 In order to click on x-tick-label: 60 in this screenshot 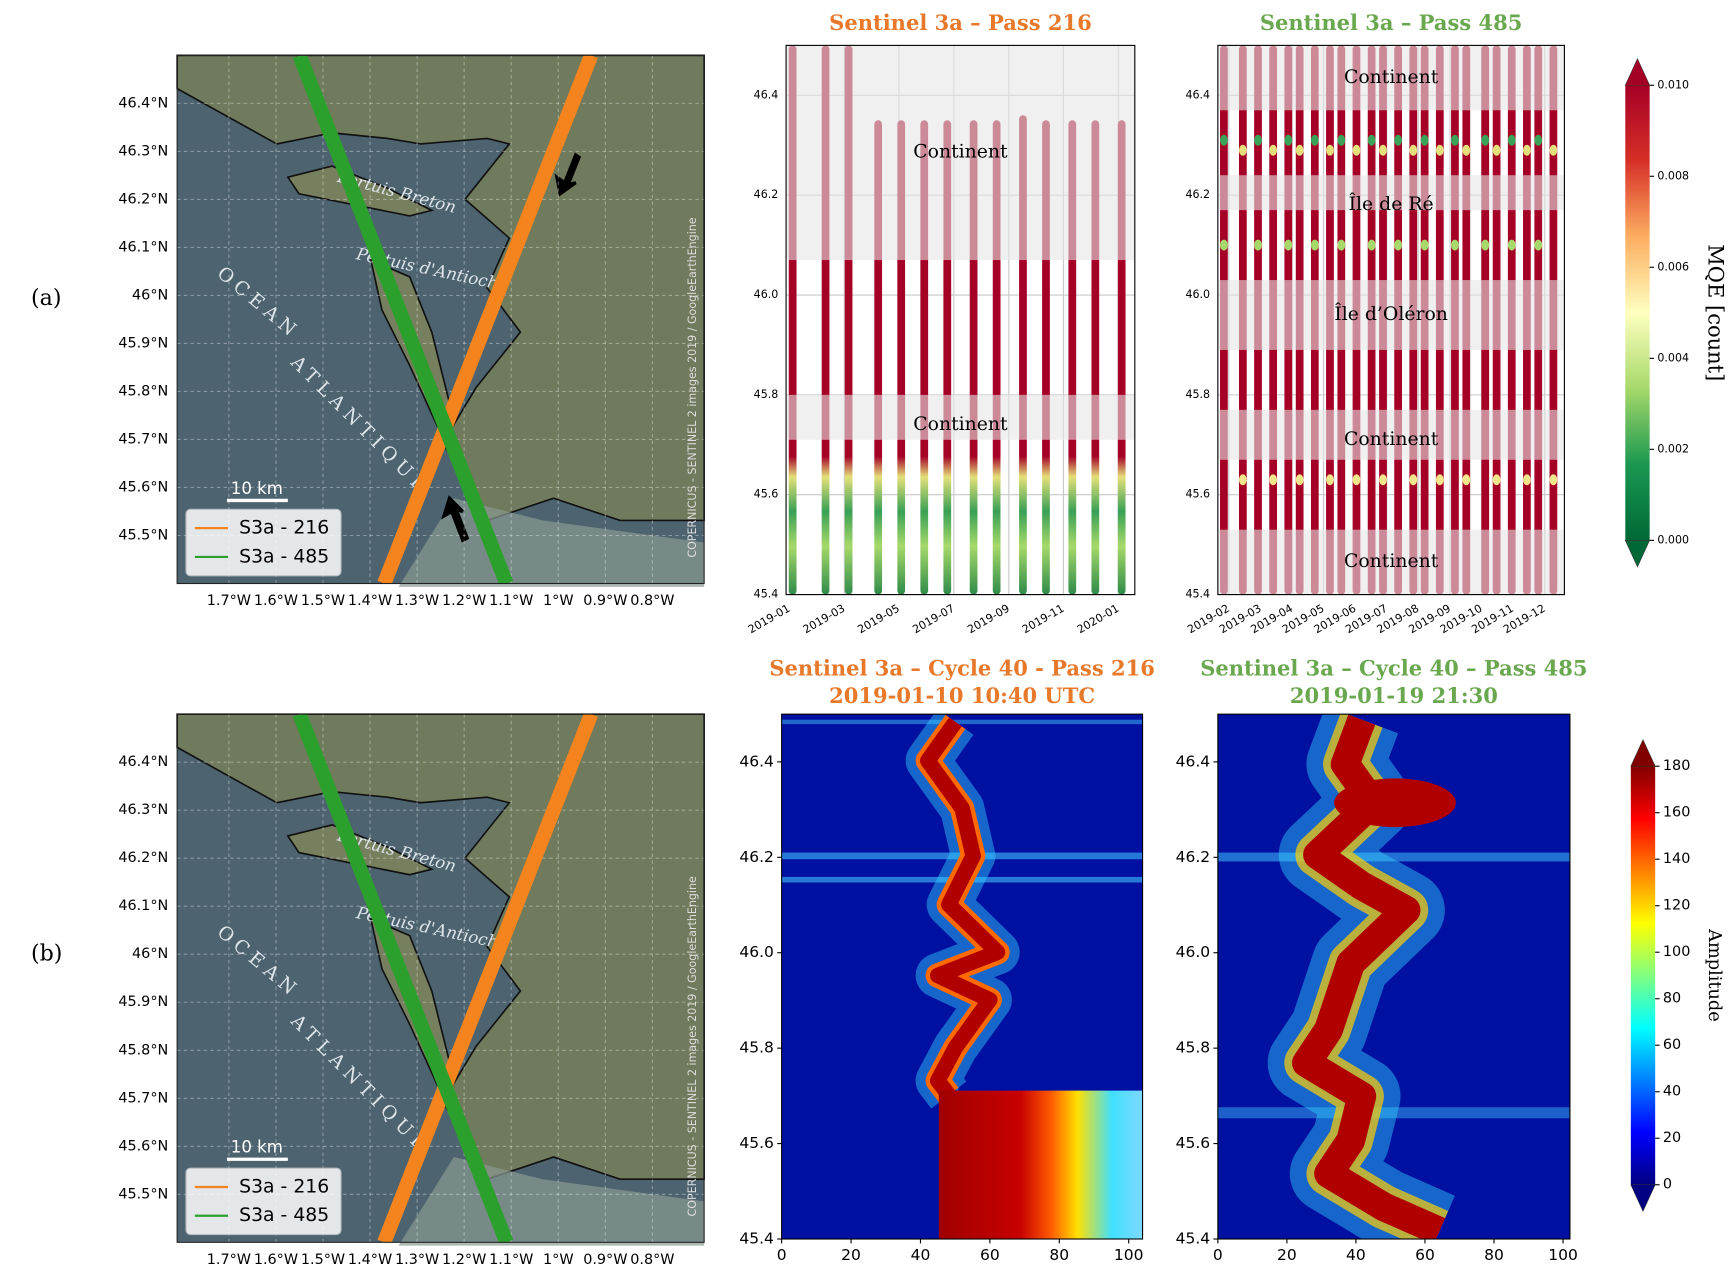, I will do `click(1425, 1255)`.